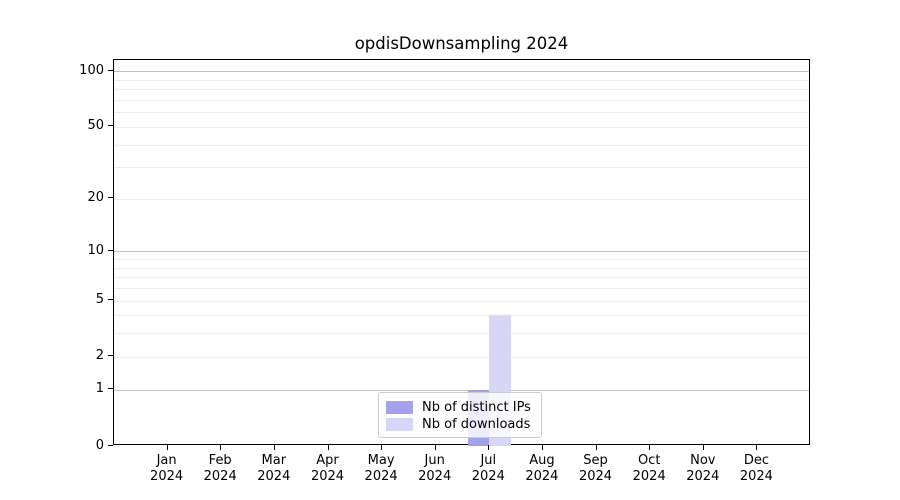 This screenshot has height=500, width=900. I want to click on x-tick-label-jun: Jun 2024, so click(435, 468).